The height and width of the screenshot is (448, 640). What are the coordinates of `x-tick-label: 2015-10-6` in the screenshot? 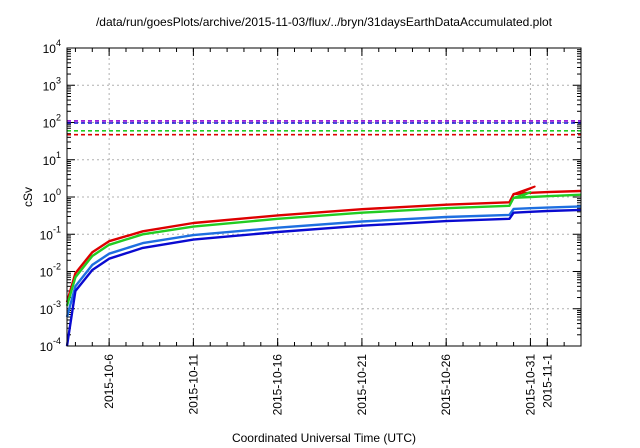 It's located at (109, 381).